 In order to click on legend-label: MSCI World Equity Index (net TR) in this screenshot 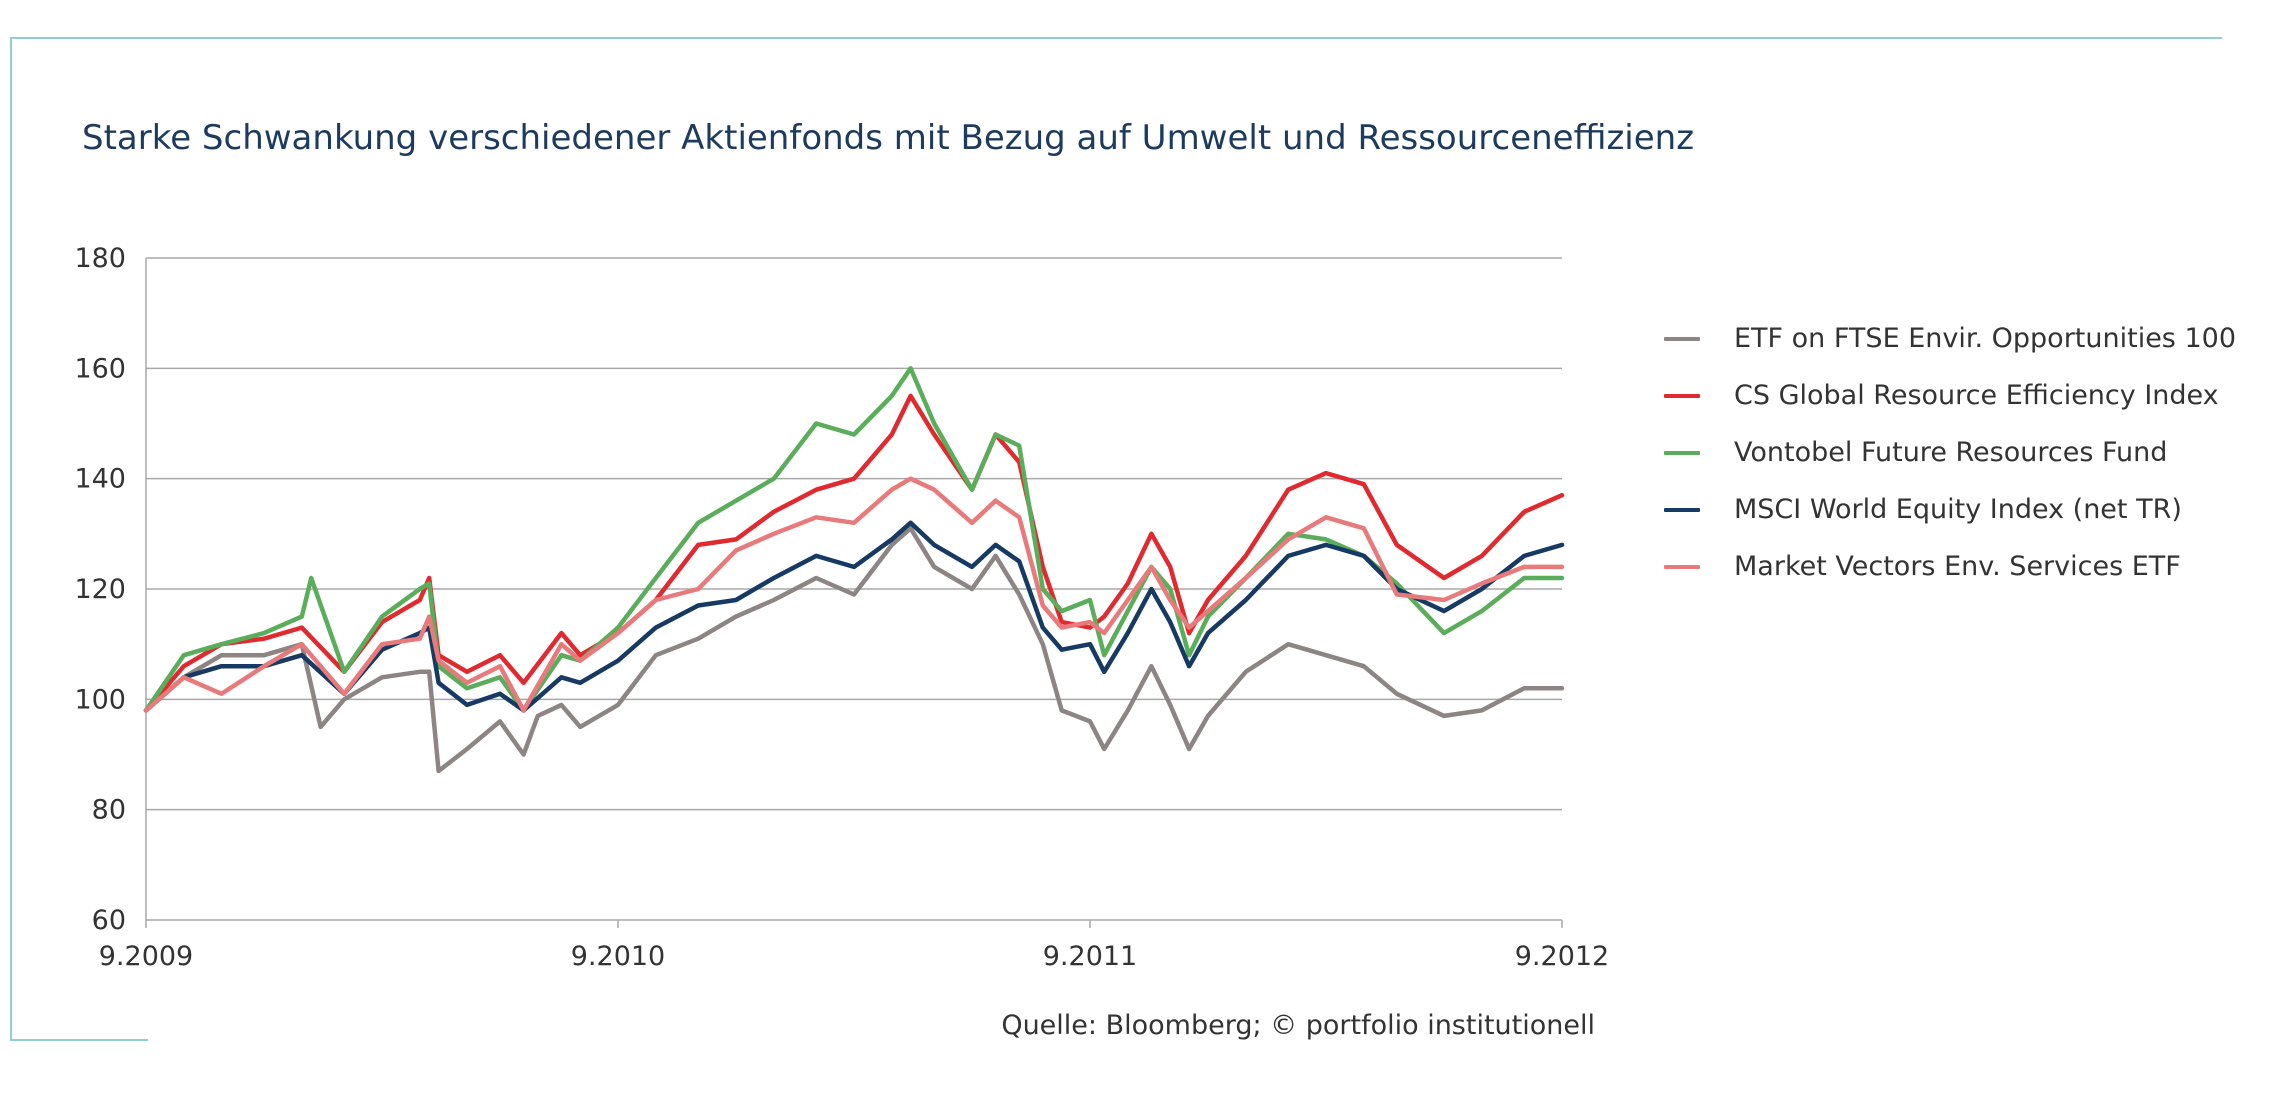, I will do `click(1958, 509)`.